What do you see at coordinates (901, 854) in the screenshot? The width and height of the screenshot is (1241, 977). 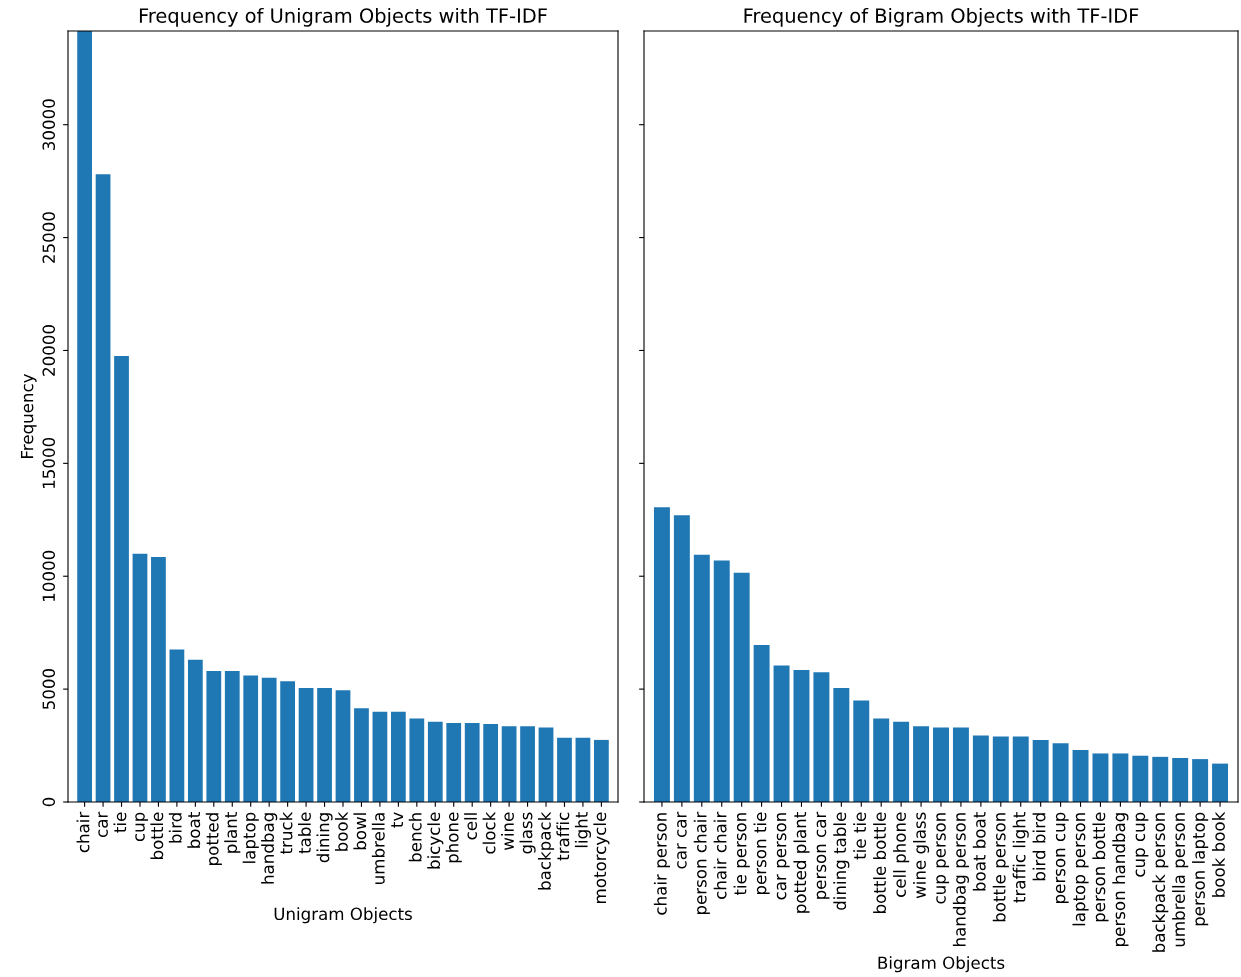 I see `x-tick-label: cell phone` at bounding box center [901, 854].